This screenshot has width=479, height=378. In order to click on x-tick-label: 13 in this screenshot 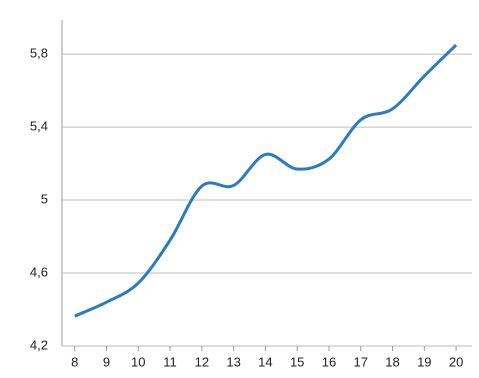, I will do `click(233, 361)`.